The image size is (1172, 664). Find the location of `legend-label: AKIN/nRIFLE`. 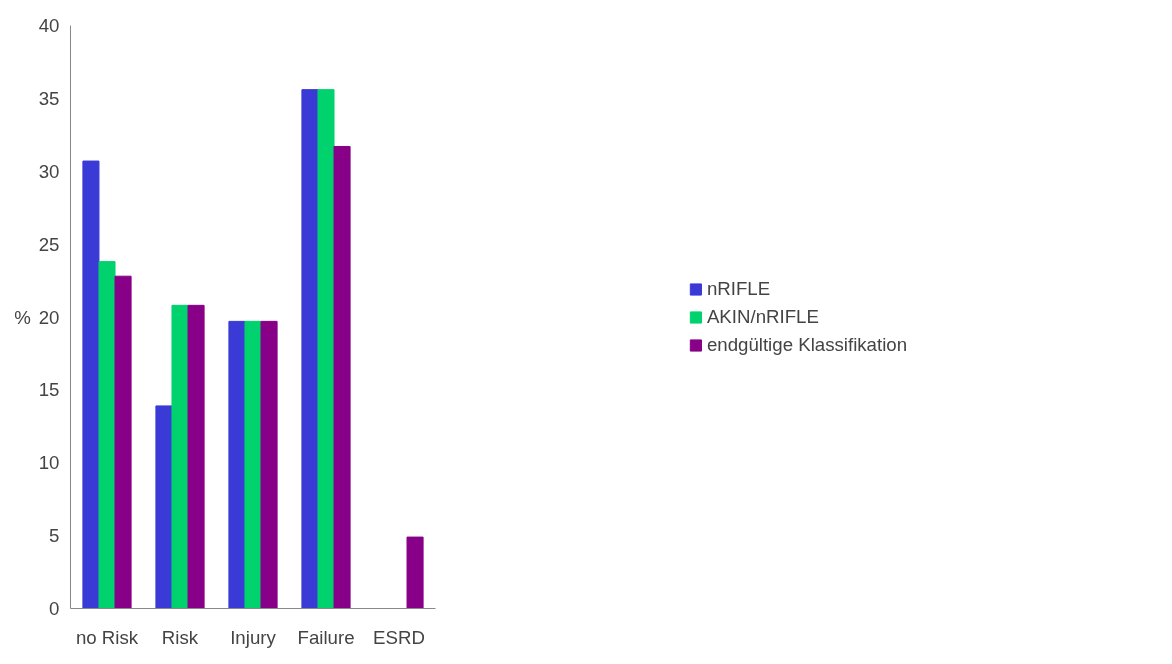

legend-label: AKIN/nRIFLE is located at coordinates (762, 316).